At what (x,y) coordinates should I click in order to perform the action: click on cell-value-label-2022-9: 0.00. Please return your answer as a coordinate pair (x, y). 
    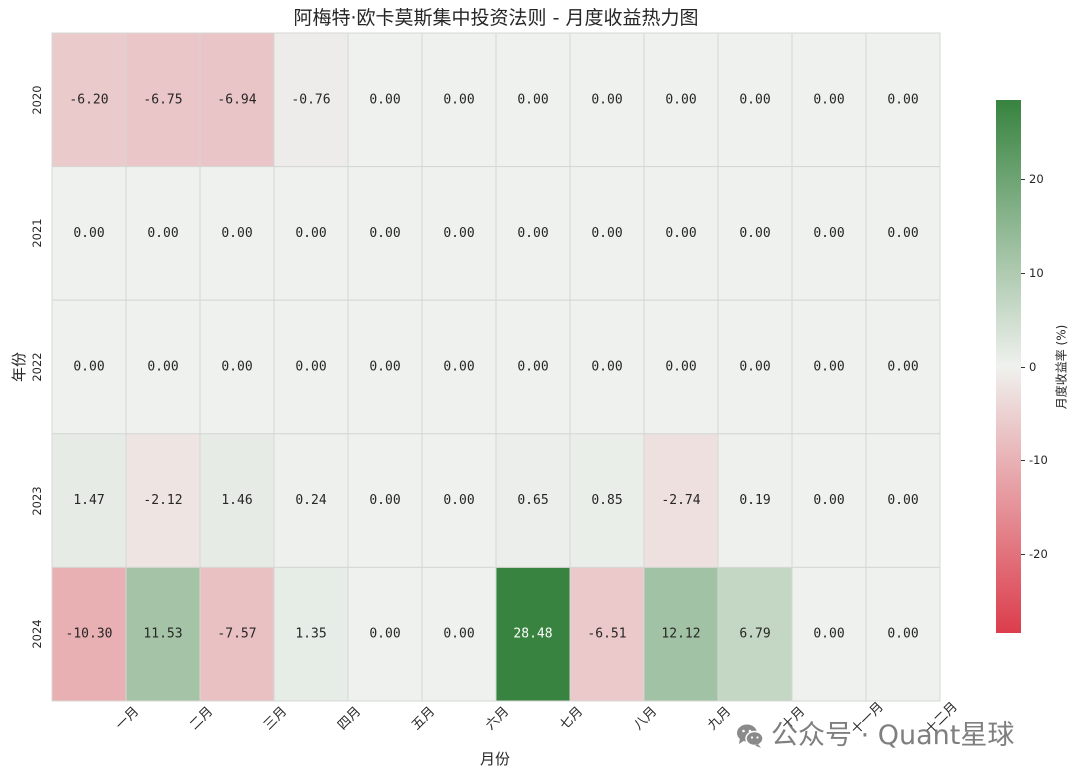
    Looking at the image, I should click on (680, 367).